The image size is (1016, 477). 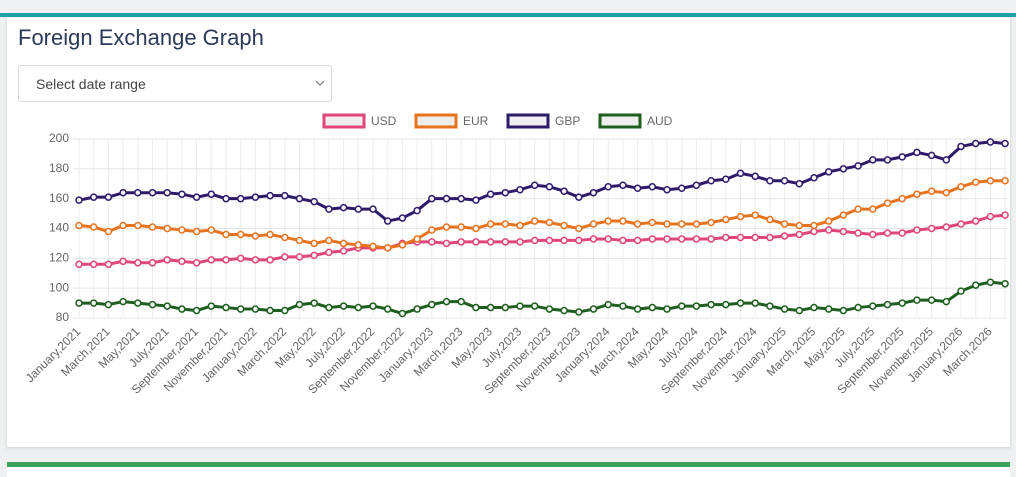 What do you see at coordinates (528, 121) in the screenshot?
I see `legend-swatch` at bounding box center [528, 121].